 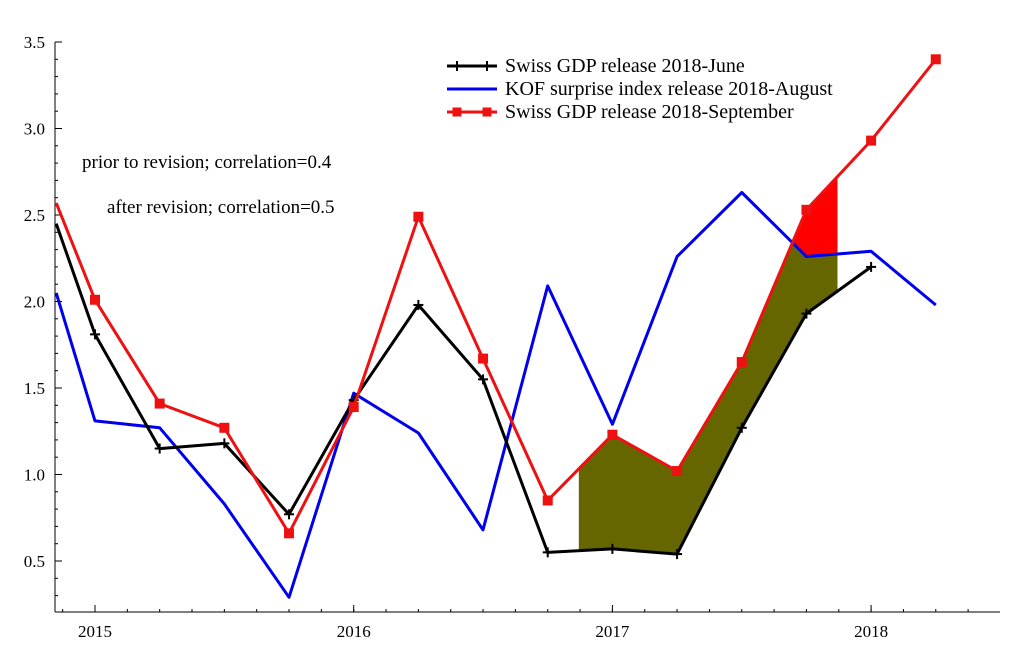 I want to click on y-tick-label: 3.5, so click(x=34, y=42).